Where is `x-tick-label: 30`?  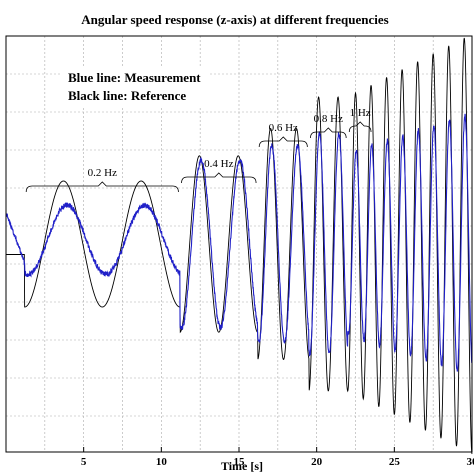 x-tick-label: 30 is located at coordinates (470, 462).